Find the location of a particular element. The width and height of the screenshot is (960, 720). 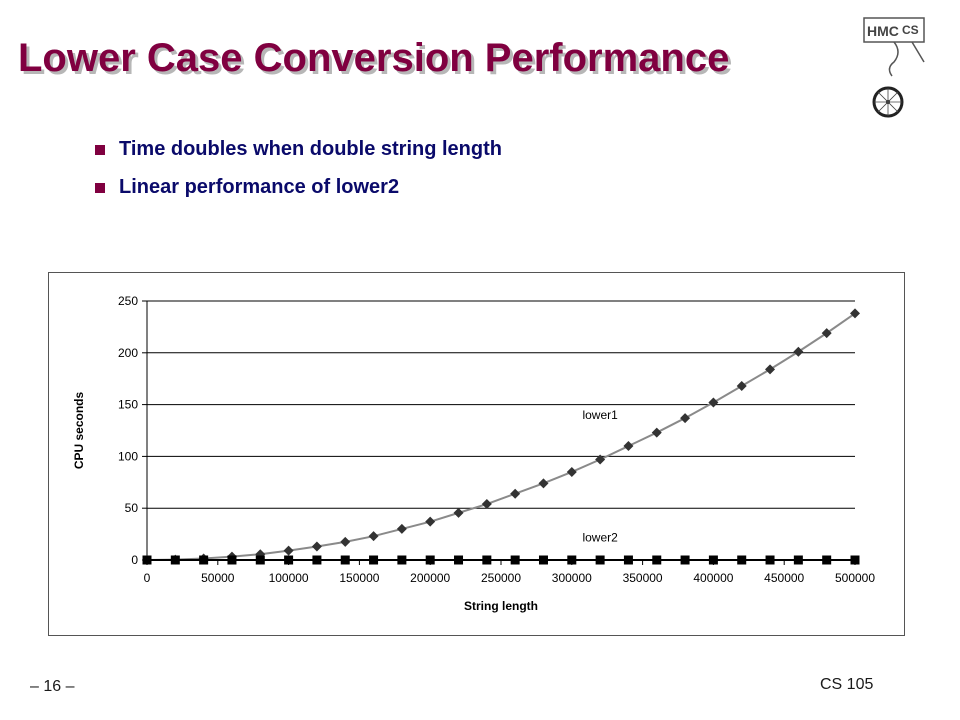

y-tick-label: 250 is located at coordinates (128, 301).